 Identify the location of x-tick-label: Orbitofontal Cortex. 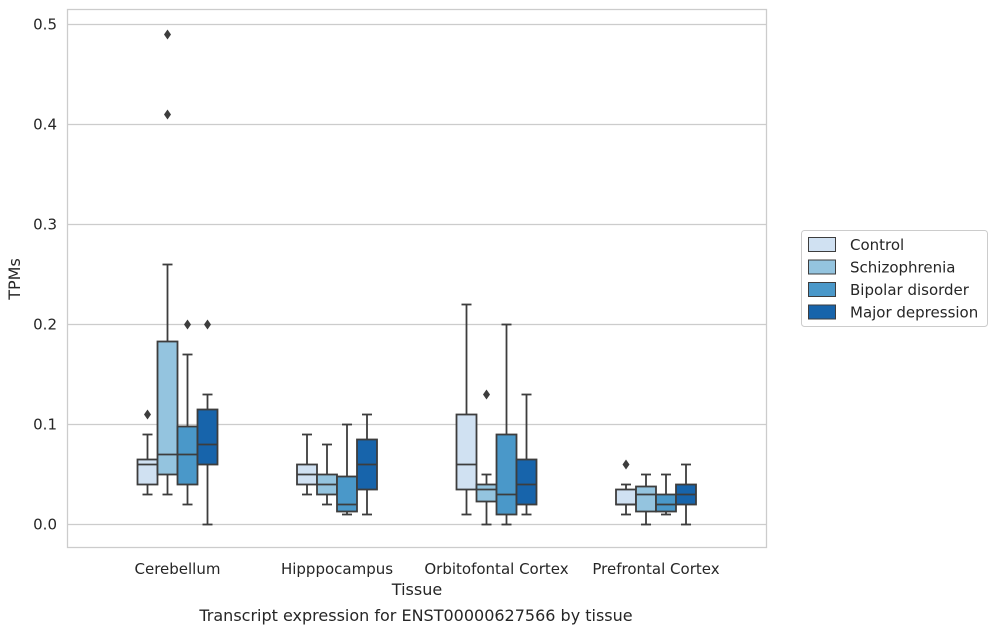
(496, 569).